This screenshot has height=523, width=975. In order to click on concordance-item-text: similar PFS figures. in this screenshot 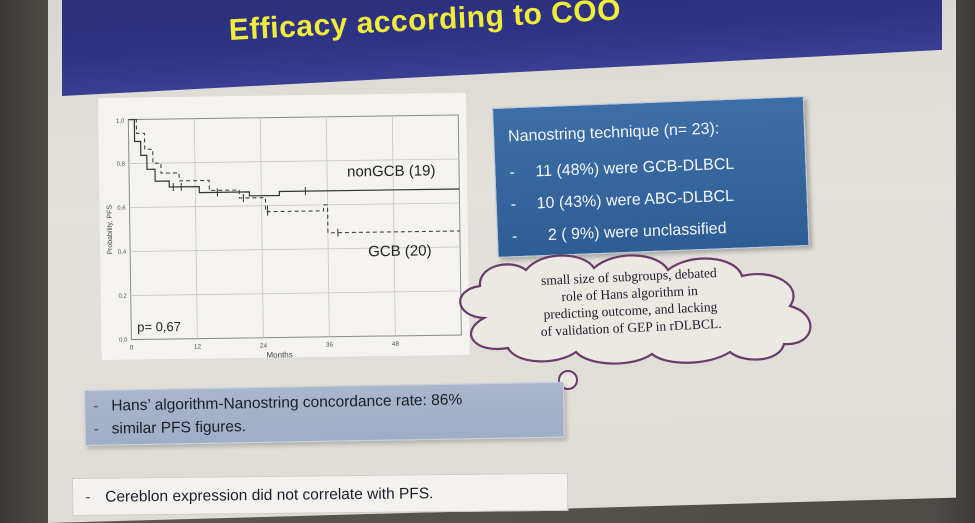, I will do `click(179, 428)`.